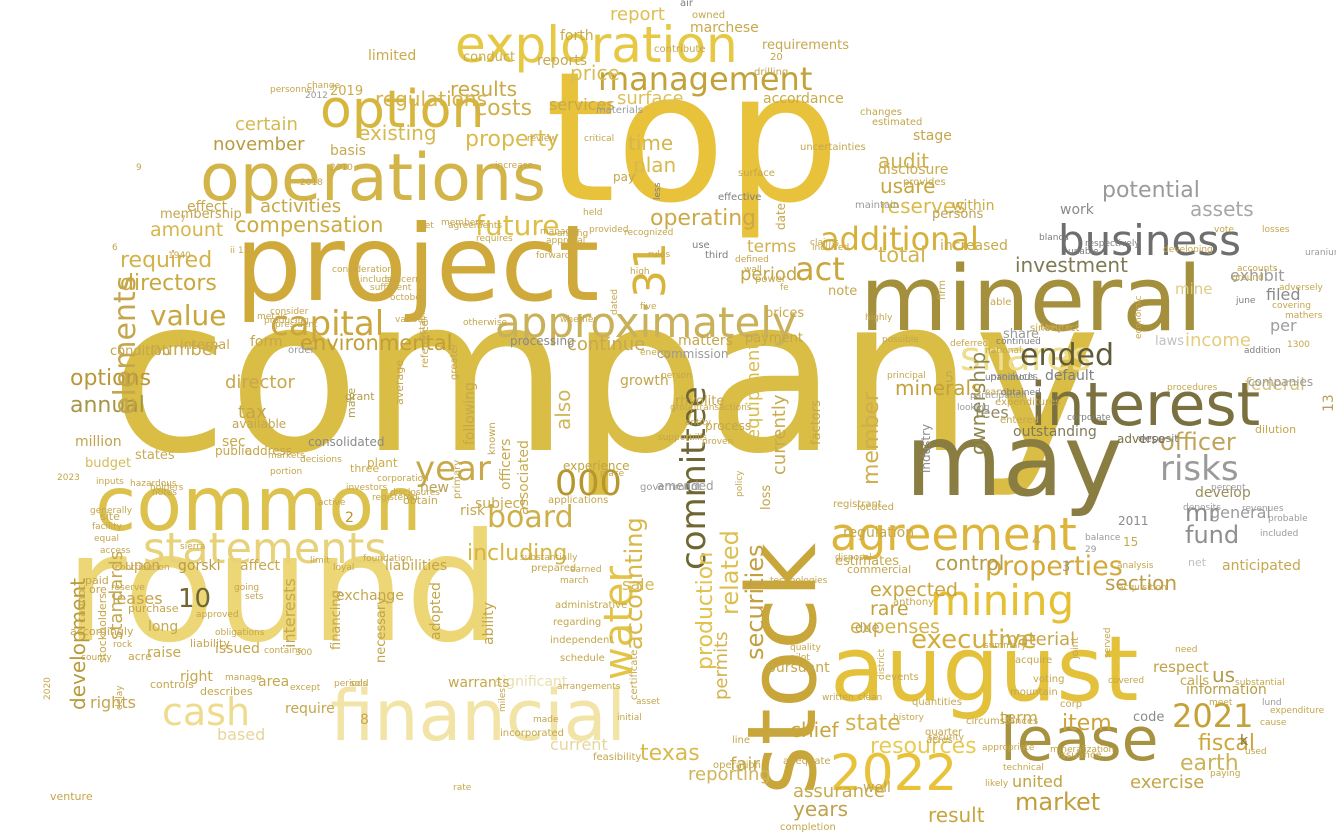 The height and width of the screenshot is (837, 1336). I want to click on word-critical: critical, so click(599, 139).